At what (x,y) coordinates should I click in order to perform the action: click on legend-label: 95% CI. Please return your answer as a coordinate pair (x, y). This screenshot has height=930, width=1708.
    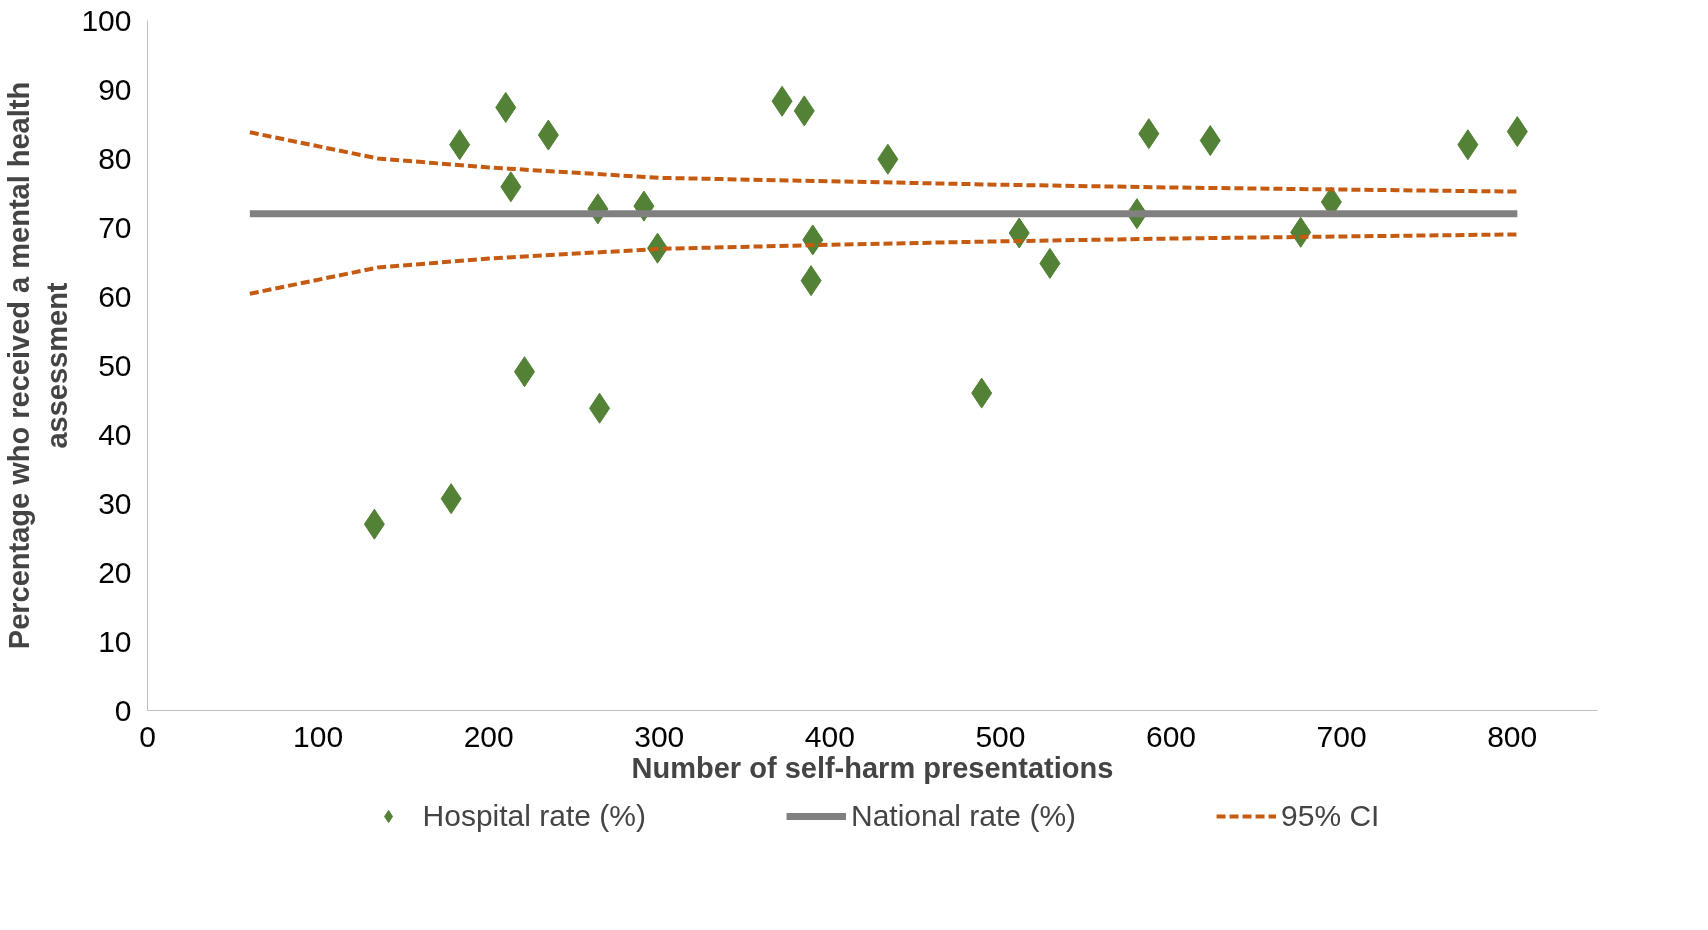
    Looking at the image, I should click on (1330, 816).